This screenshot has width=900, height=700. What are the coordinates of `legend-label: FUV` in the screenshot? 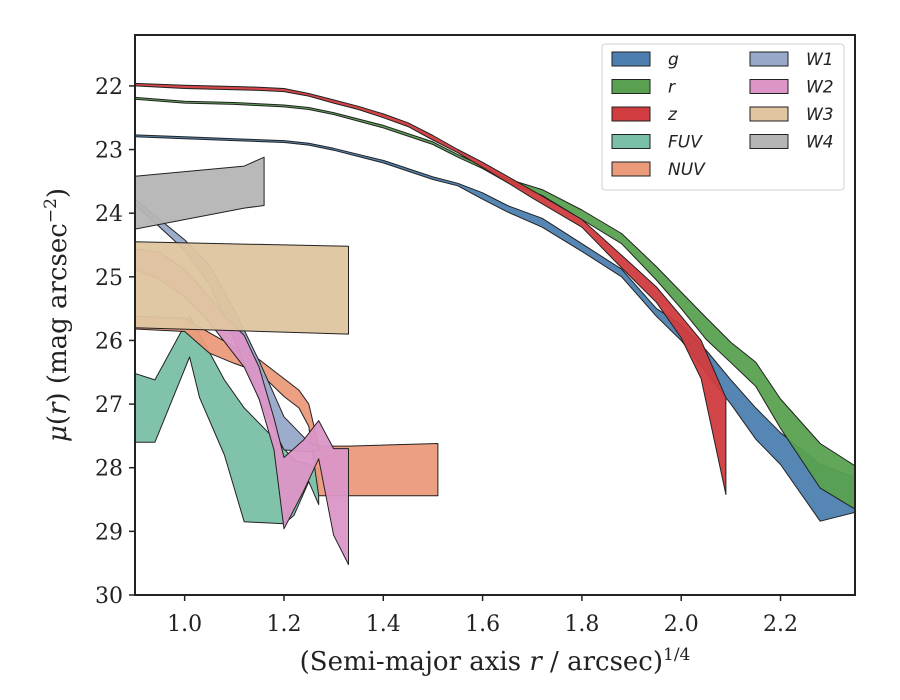 It's located at (685, 143).